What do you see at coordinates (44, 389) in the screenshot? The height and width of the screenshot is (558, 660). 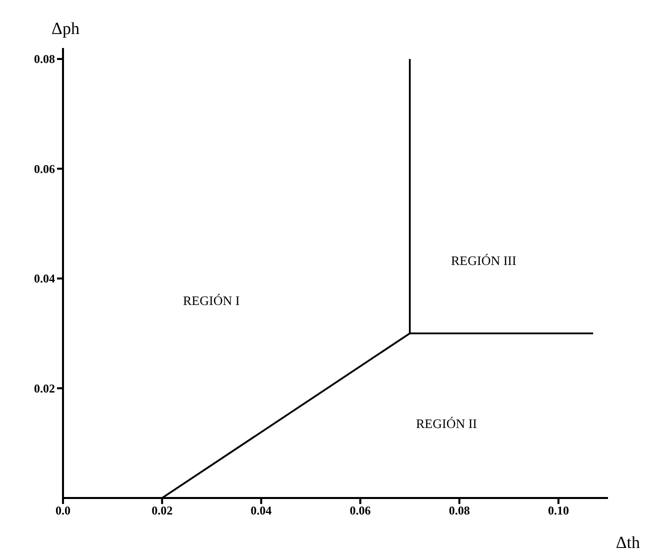 I see `y-tick-label: 0.02` at bounding box center [44, 389].